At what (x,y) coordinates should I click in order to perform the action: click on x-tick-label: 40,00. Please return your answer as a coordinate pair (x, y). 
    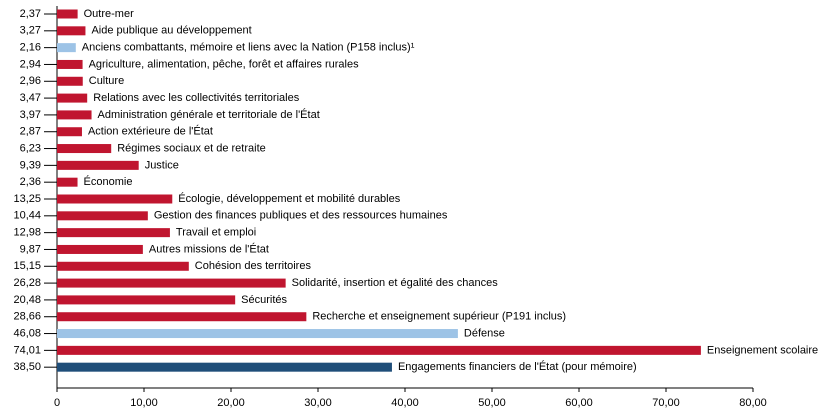
    Looking at the image, I should click on (405, 403).